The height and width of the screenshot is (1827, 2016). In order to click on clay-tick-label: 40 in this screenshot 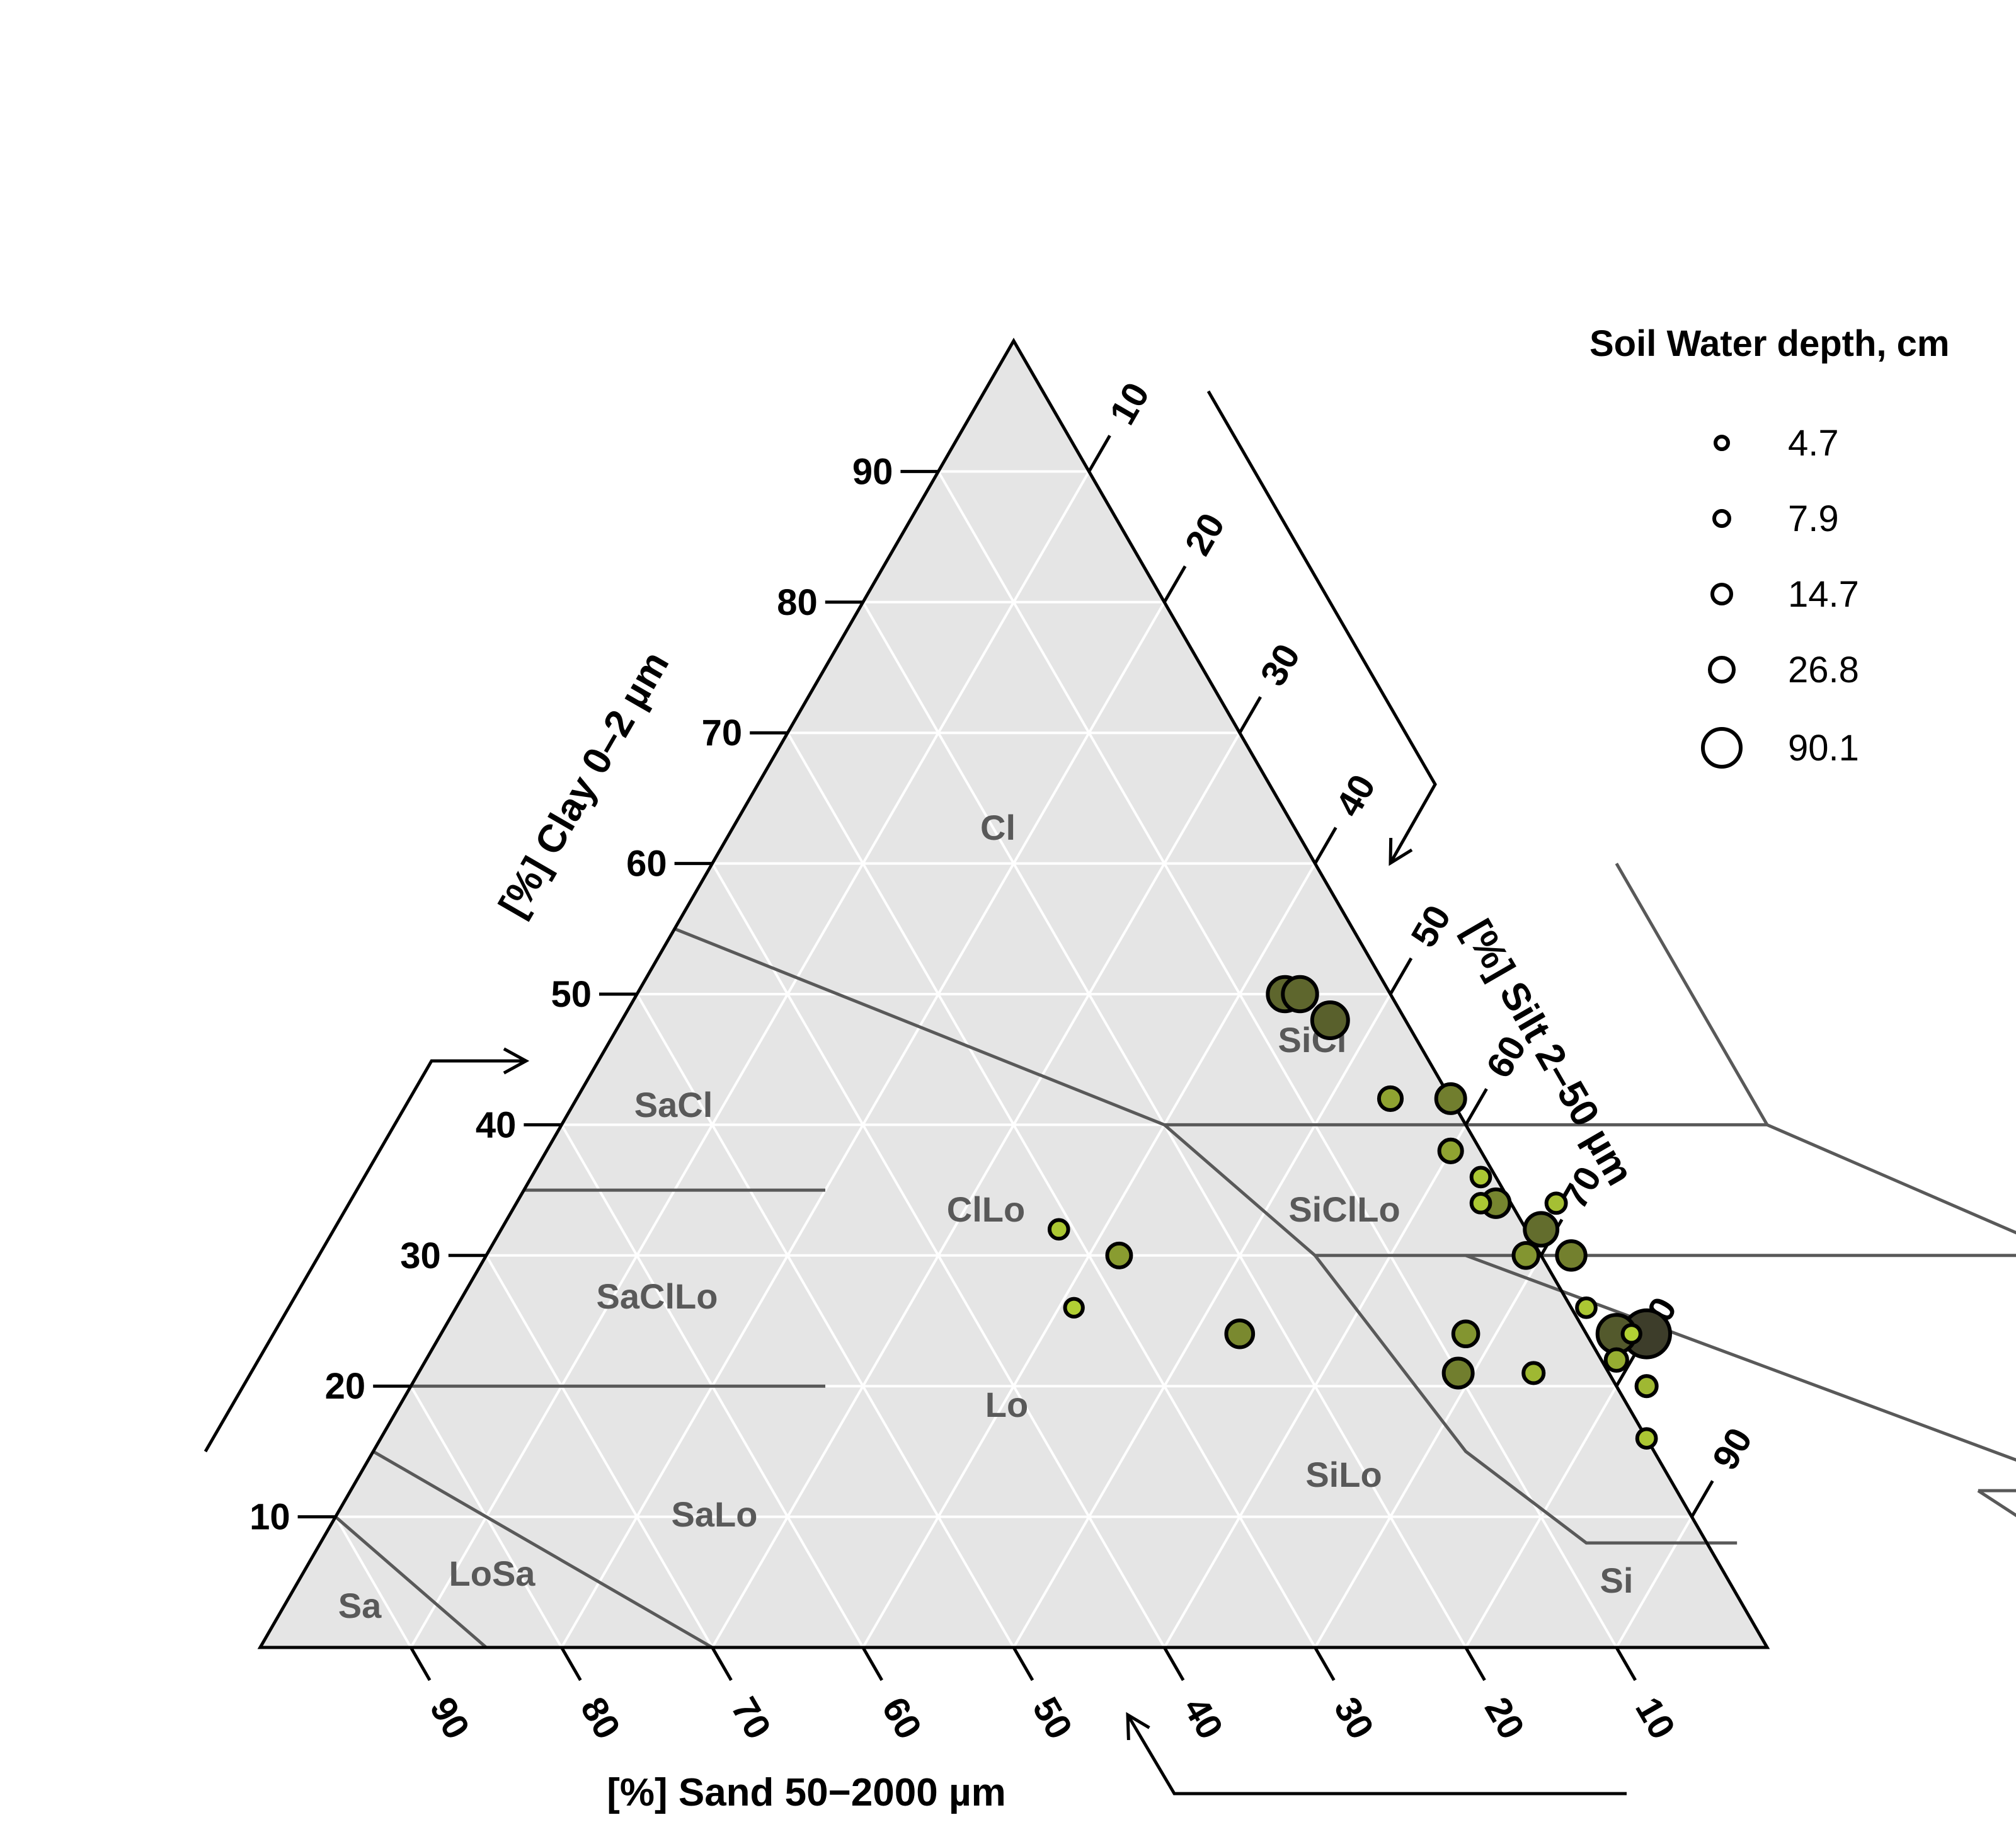, I will do `click(496, 1124)`.